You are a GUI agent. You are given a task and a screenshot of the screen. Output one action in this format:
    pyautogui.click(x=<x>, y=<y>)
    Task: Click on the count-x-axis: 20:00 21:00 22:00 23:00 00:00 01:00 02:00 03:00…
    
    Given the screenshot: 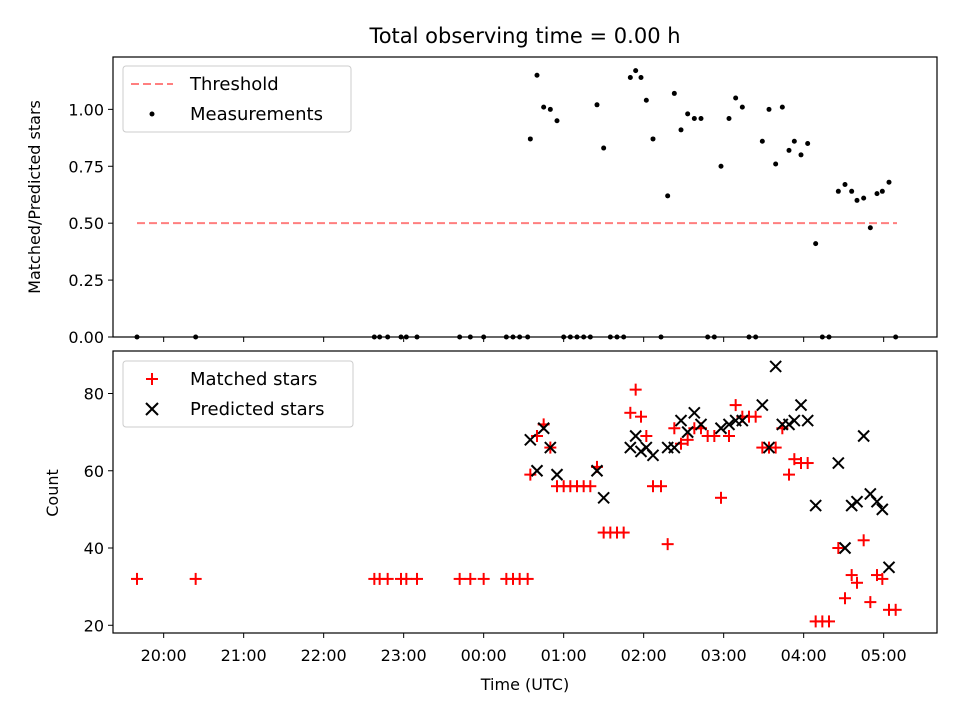 What is the action you would take?
    pyautogui.click(x=524, y=649)
    